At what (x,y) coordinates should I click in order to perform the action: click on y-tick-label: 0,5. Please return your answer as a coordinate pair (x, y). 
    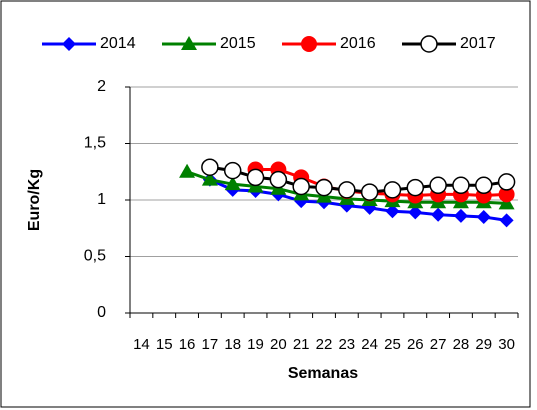
    Looking at the image, I should click on (95, 256).